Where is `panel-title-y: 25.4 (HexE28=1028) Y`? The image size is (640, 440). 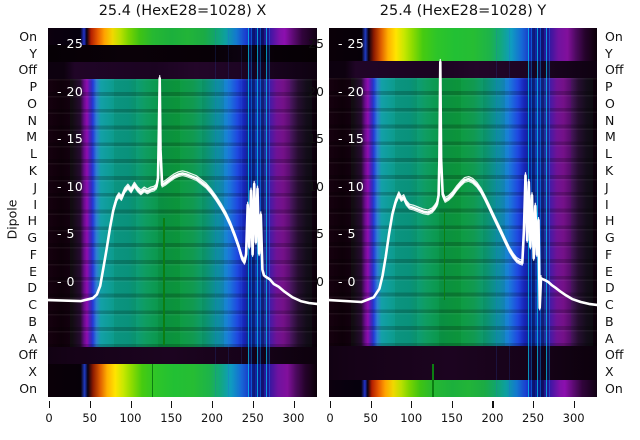 panel-title-y: 25.4 (HexE28=1028) Y is located at coordinates (463, 11).